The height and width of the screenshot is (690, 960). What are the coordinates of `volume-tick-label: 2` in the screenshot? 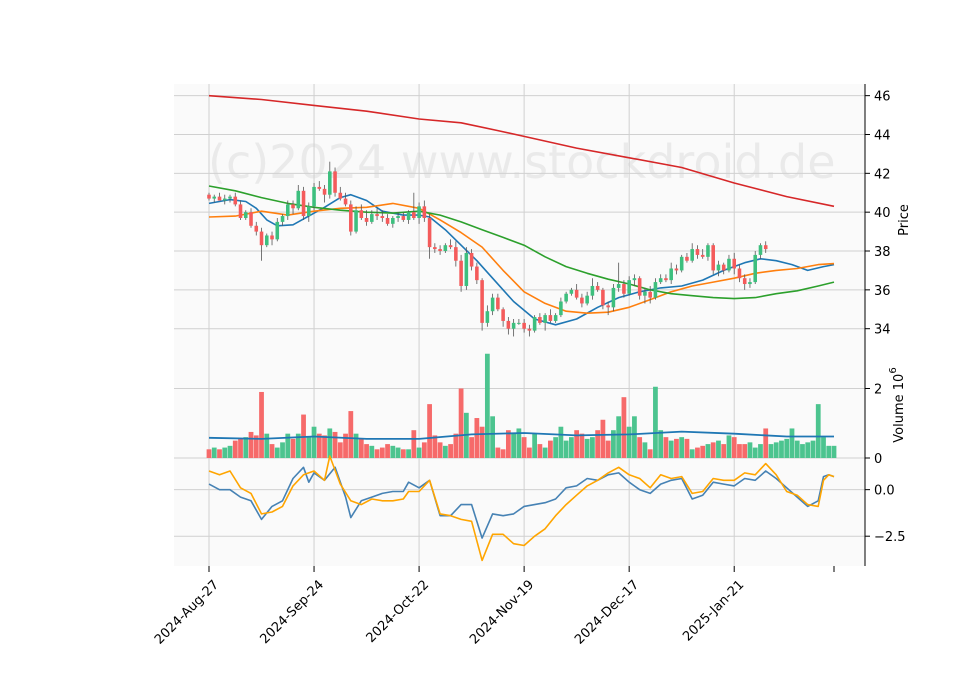 It's located at (878, 389).